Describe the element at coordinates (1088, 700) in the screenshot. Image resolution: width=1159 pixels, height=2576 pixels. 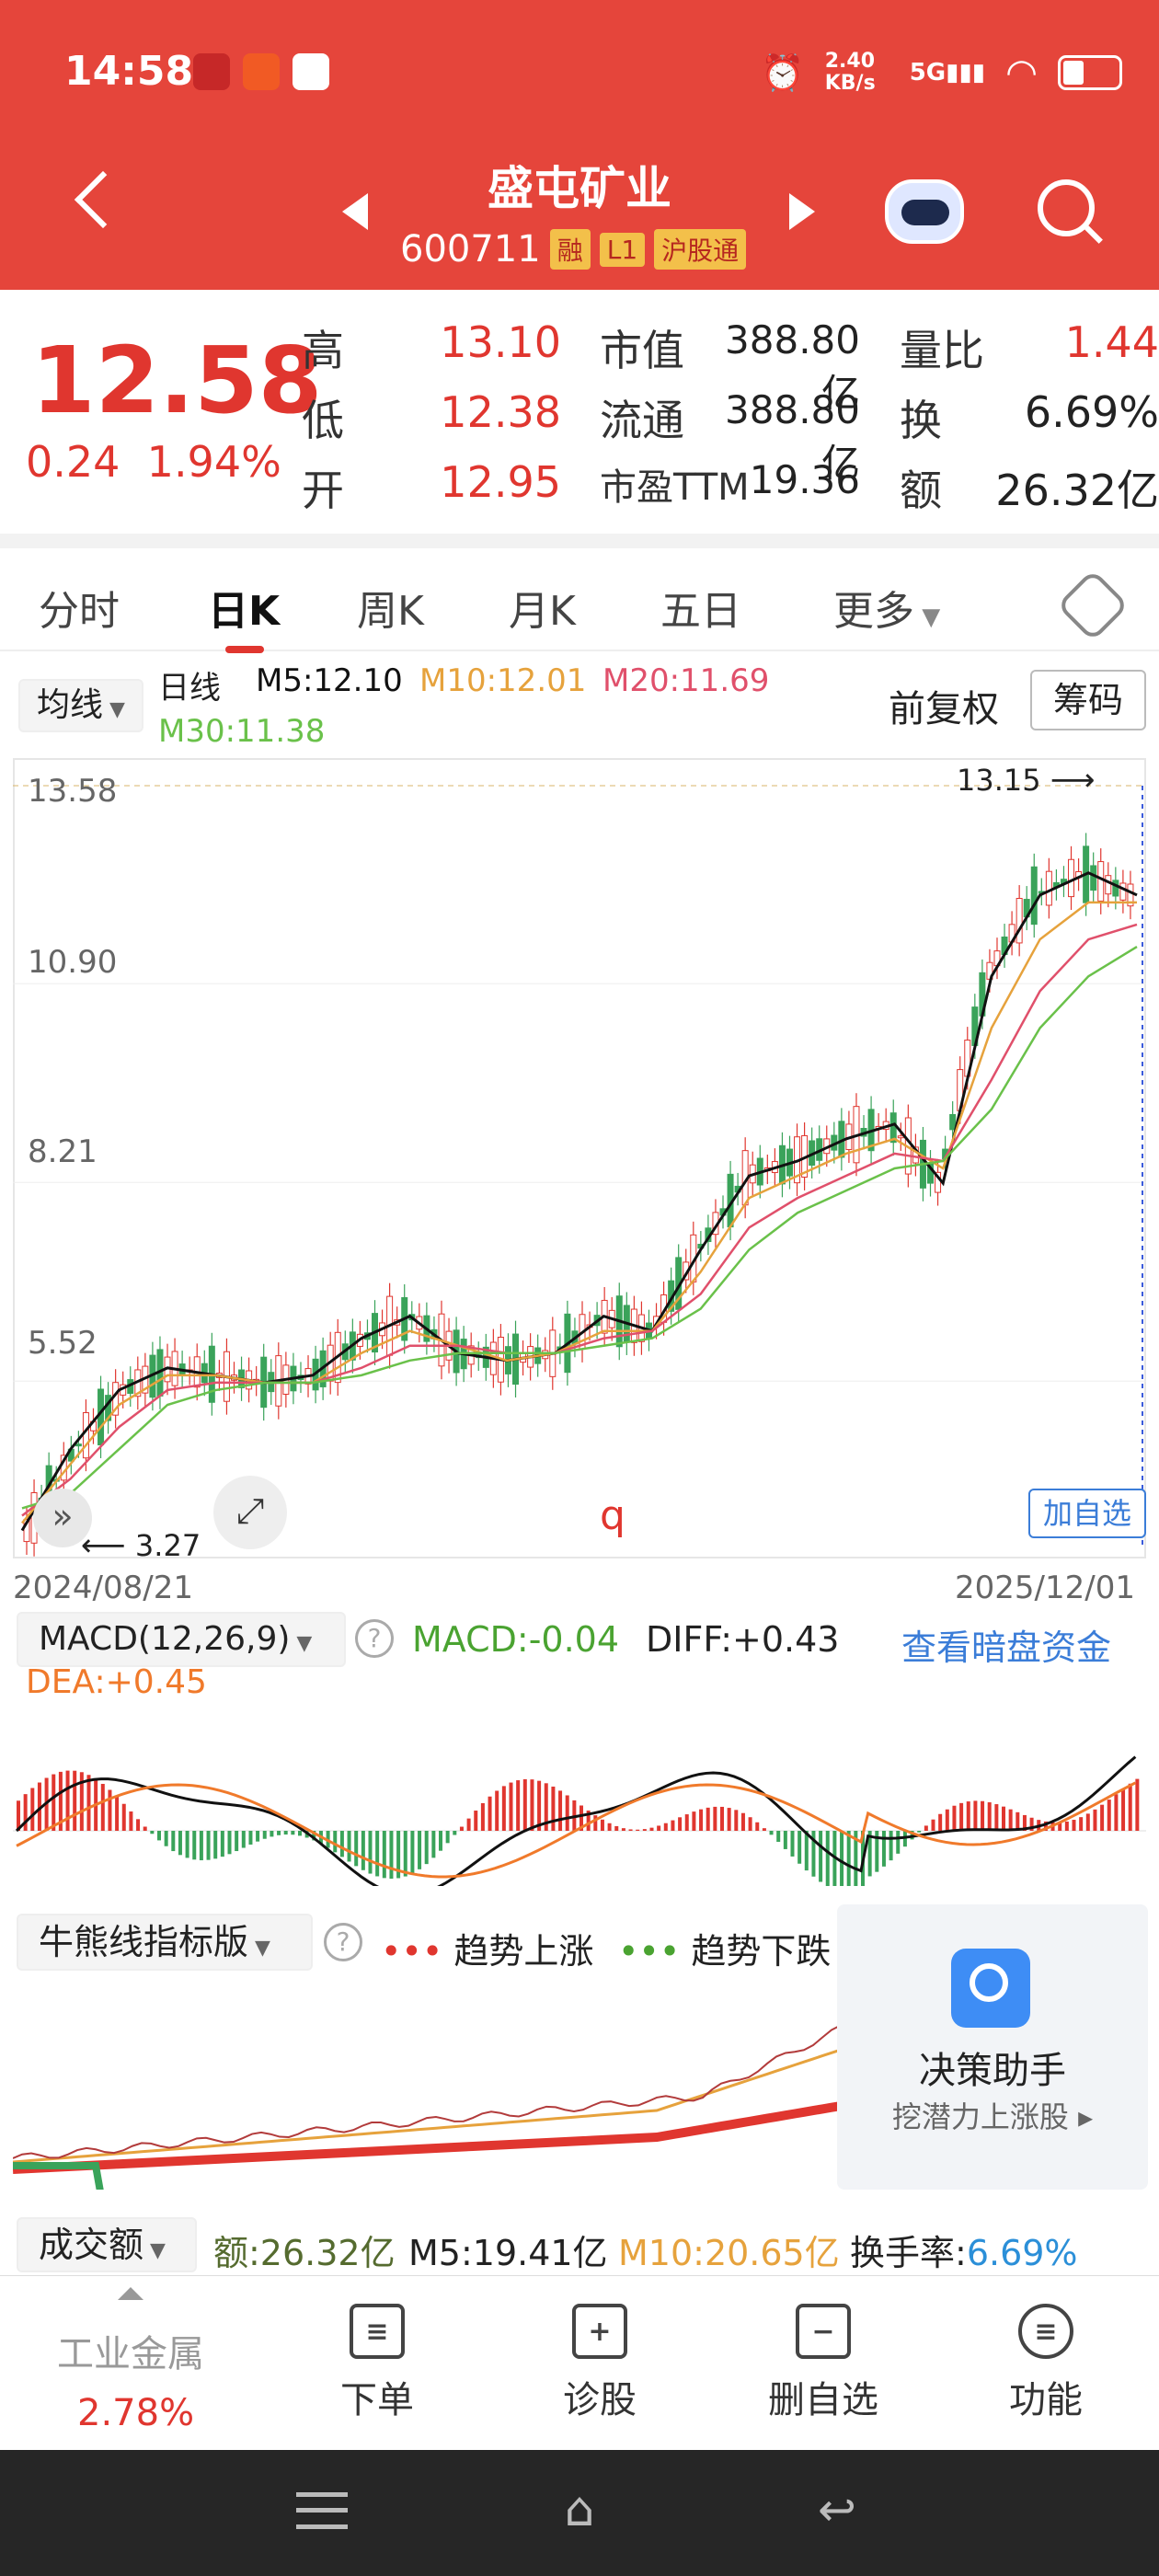
I see `chips-button: 筹码` at that location.